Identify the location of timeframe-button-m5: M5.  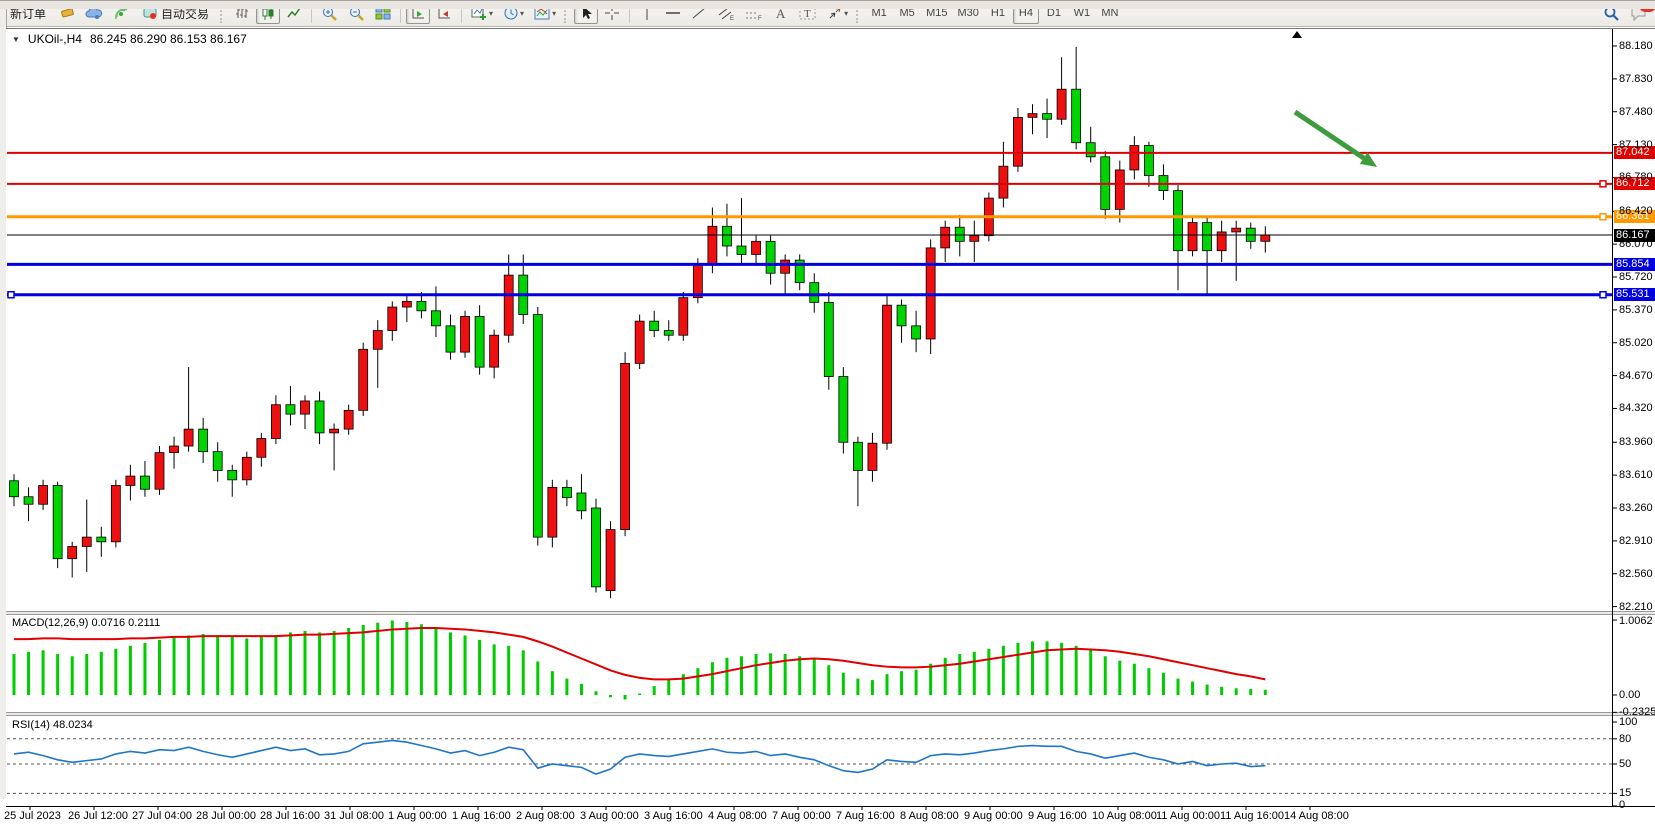
(907, 13).